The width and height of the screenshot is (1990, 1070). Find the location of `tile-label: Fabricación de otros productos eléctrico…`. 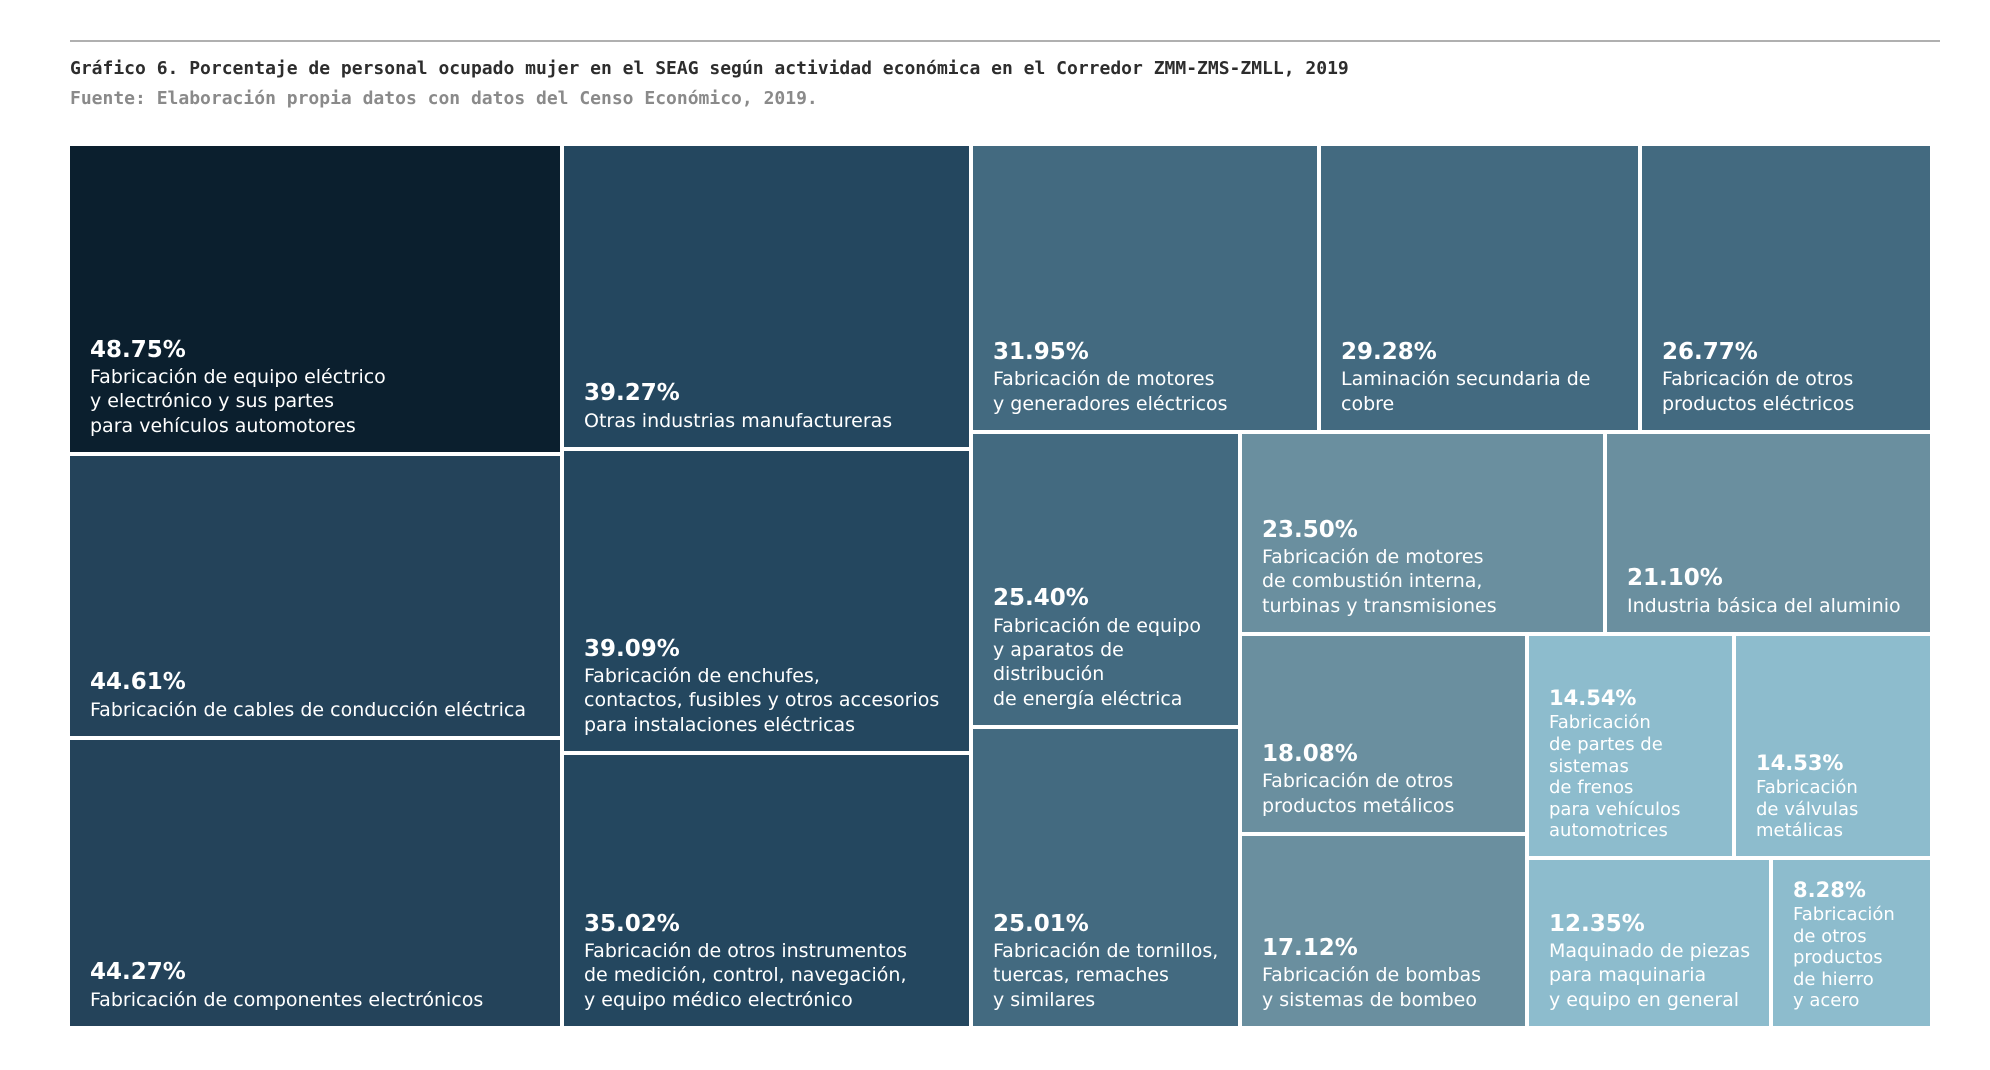

tile-label: Fabricación de otros productos eléctrico… is located at coordinates (1758, 391).